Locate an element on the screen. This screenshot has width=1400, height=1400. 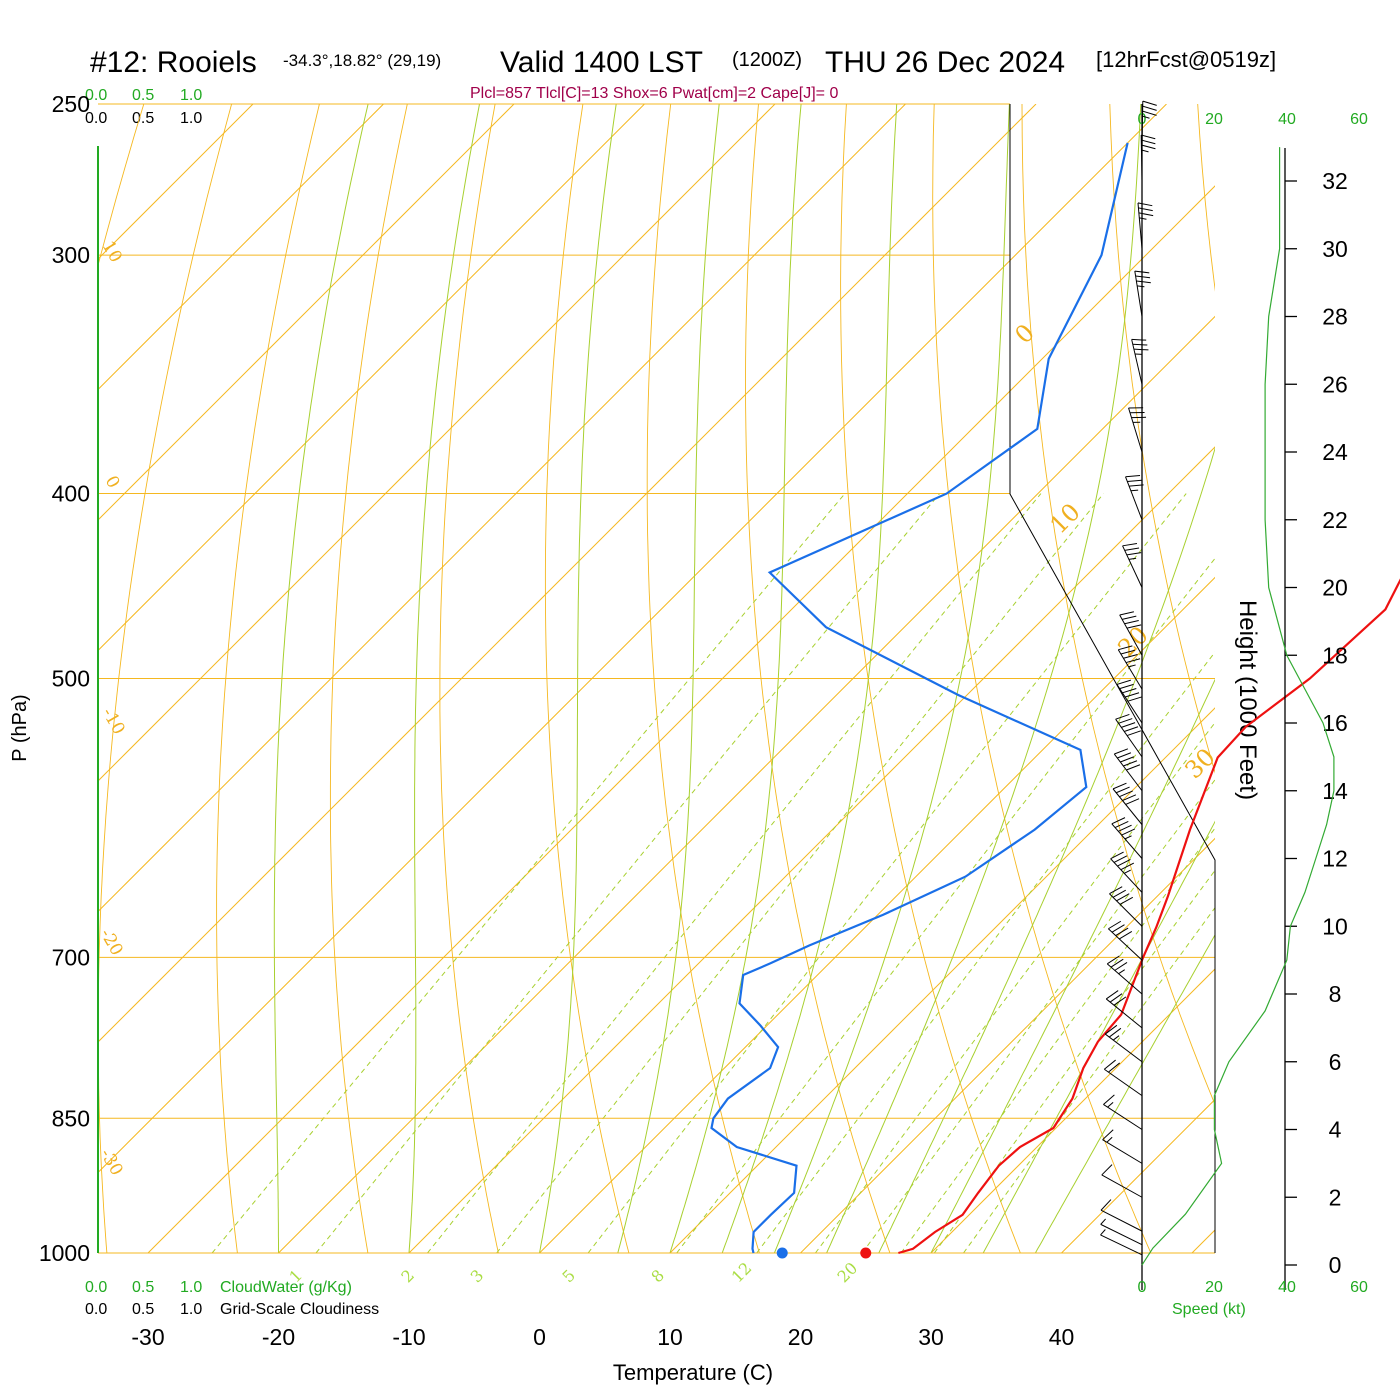
speed-top-tick-60: 60 is located at coordinates (1359, 119).